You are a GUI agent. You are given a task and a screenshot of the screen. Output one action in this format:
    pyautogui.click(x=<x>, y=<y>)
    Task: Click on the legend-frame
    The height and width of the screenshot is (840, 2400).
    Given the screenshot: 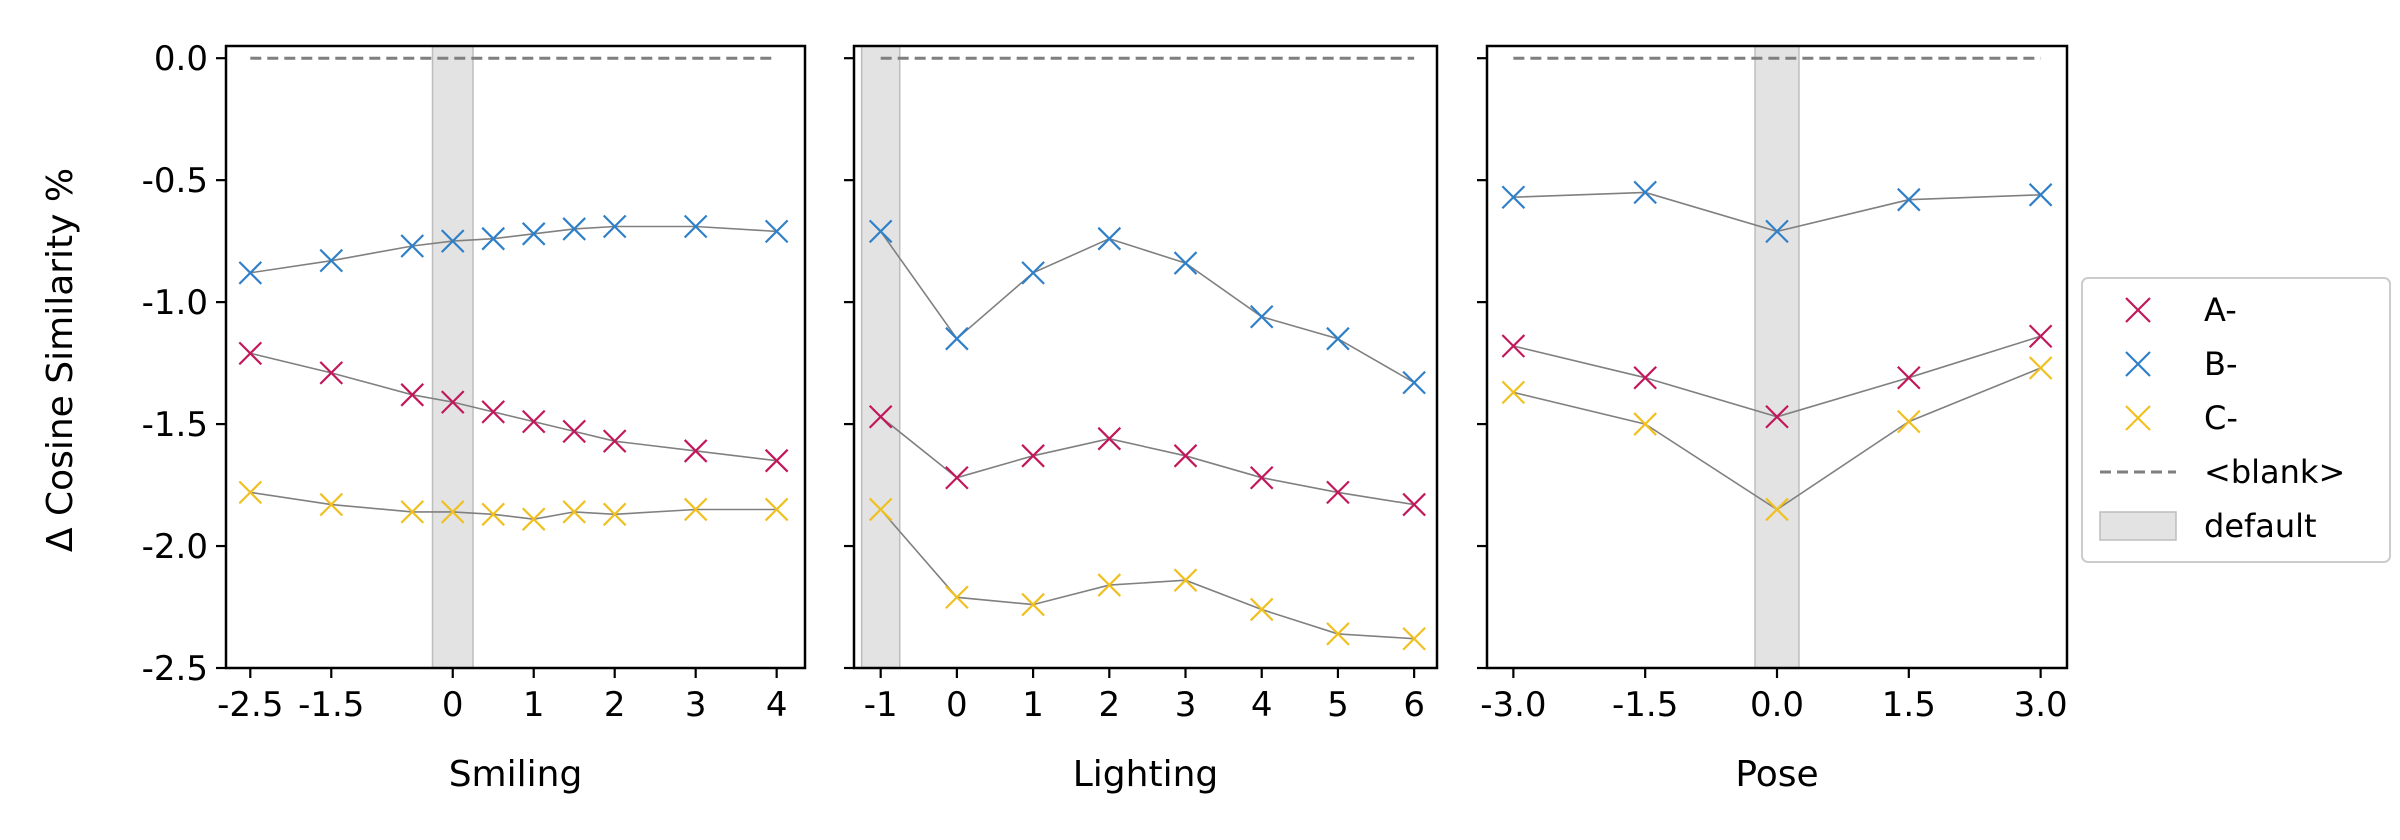 What is the action you would take?
    pyautogui.click(x=2236, y=420)
    